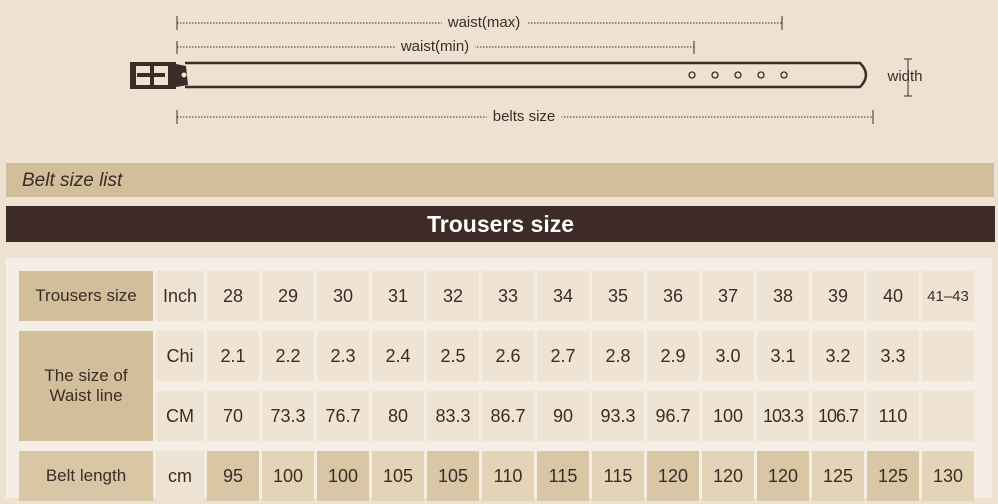 Image resolution: width=998 pixels, height=504 pixels. What do you see at coordinates (508, 356) in the screenshot?
I see `value-cell: 2.6` at bounding box center [508, 356].